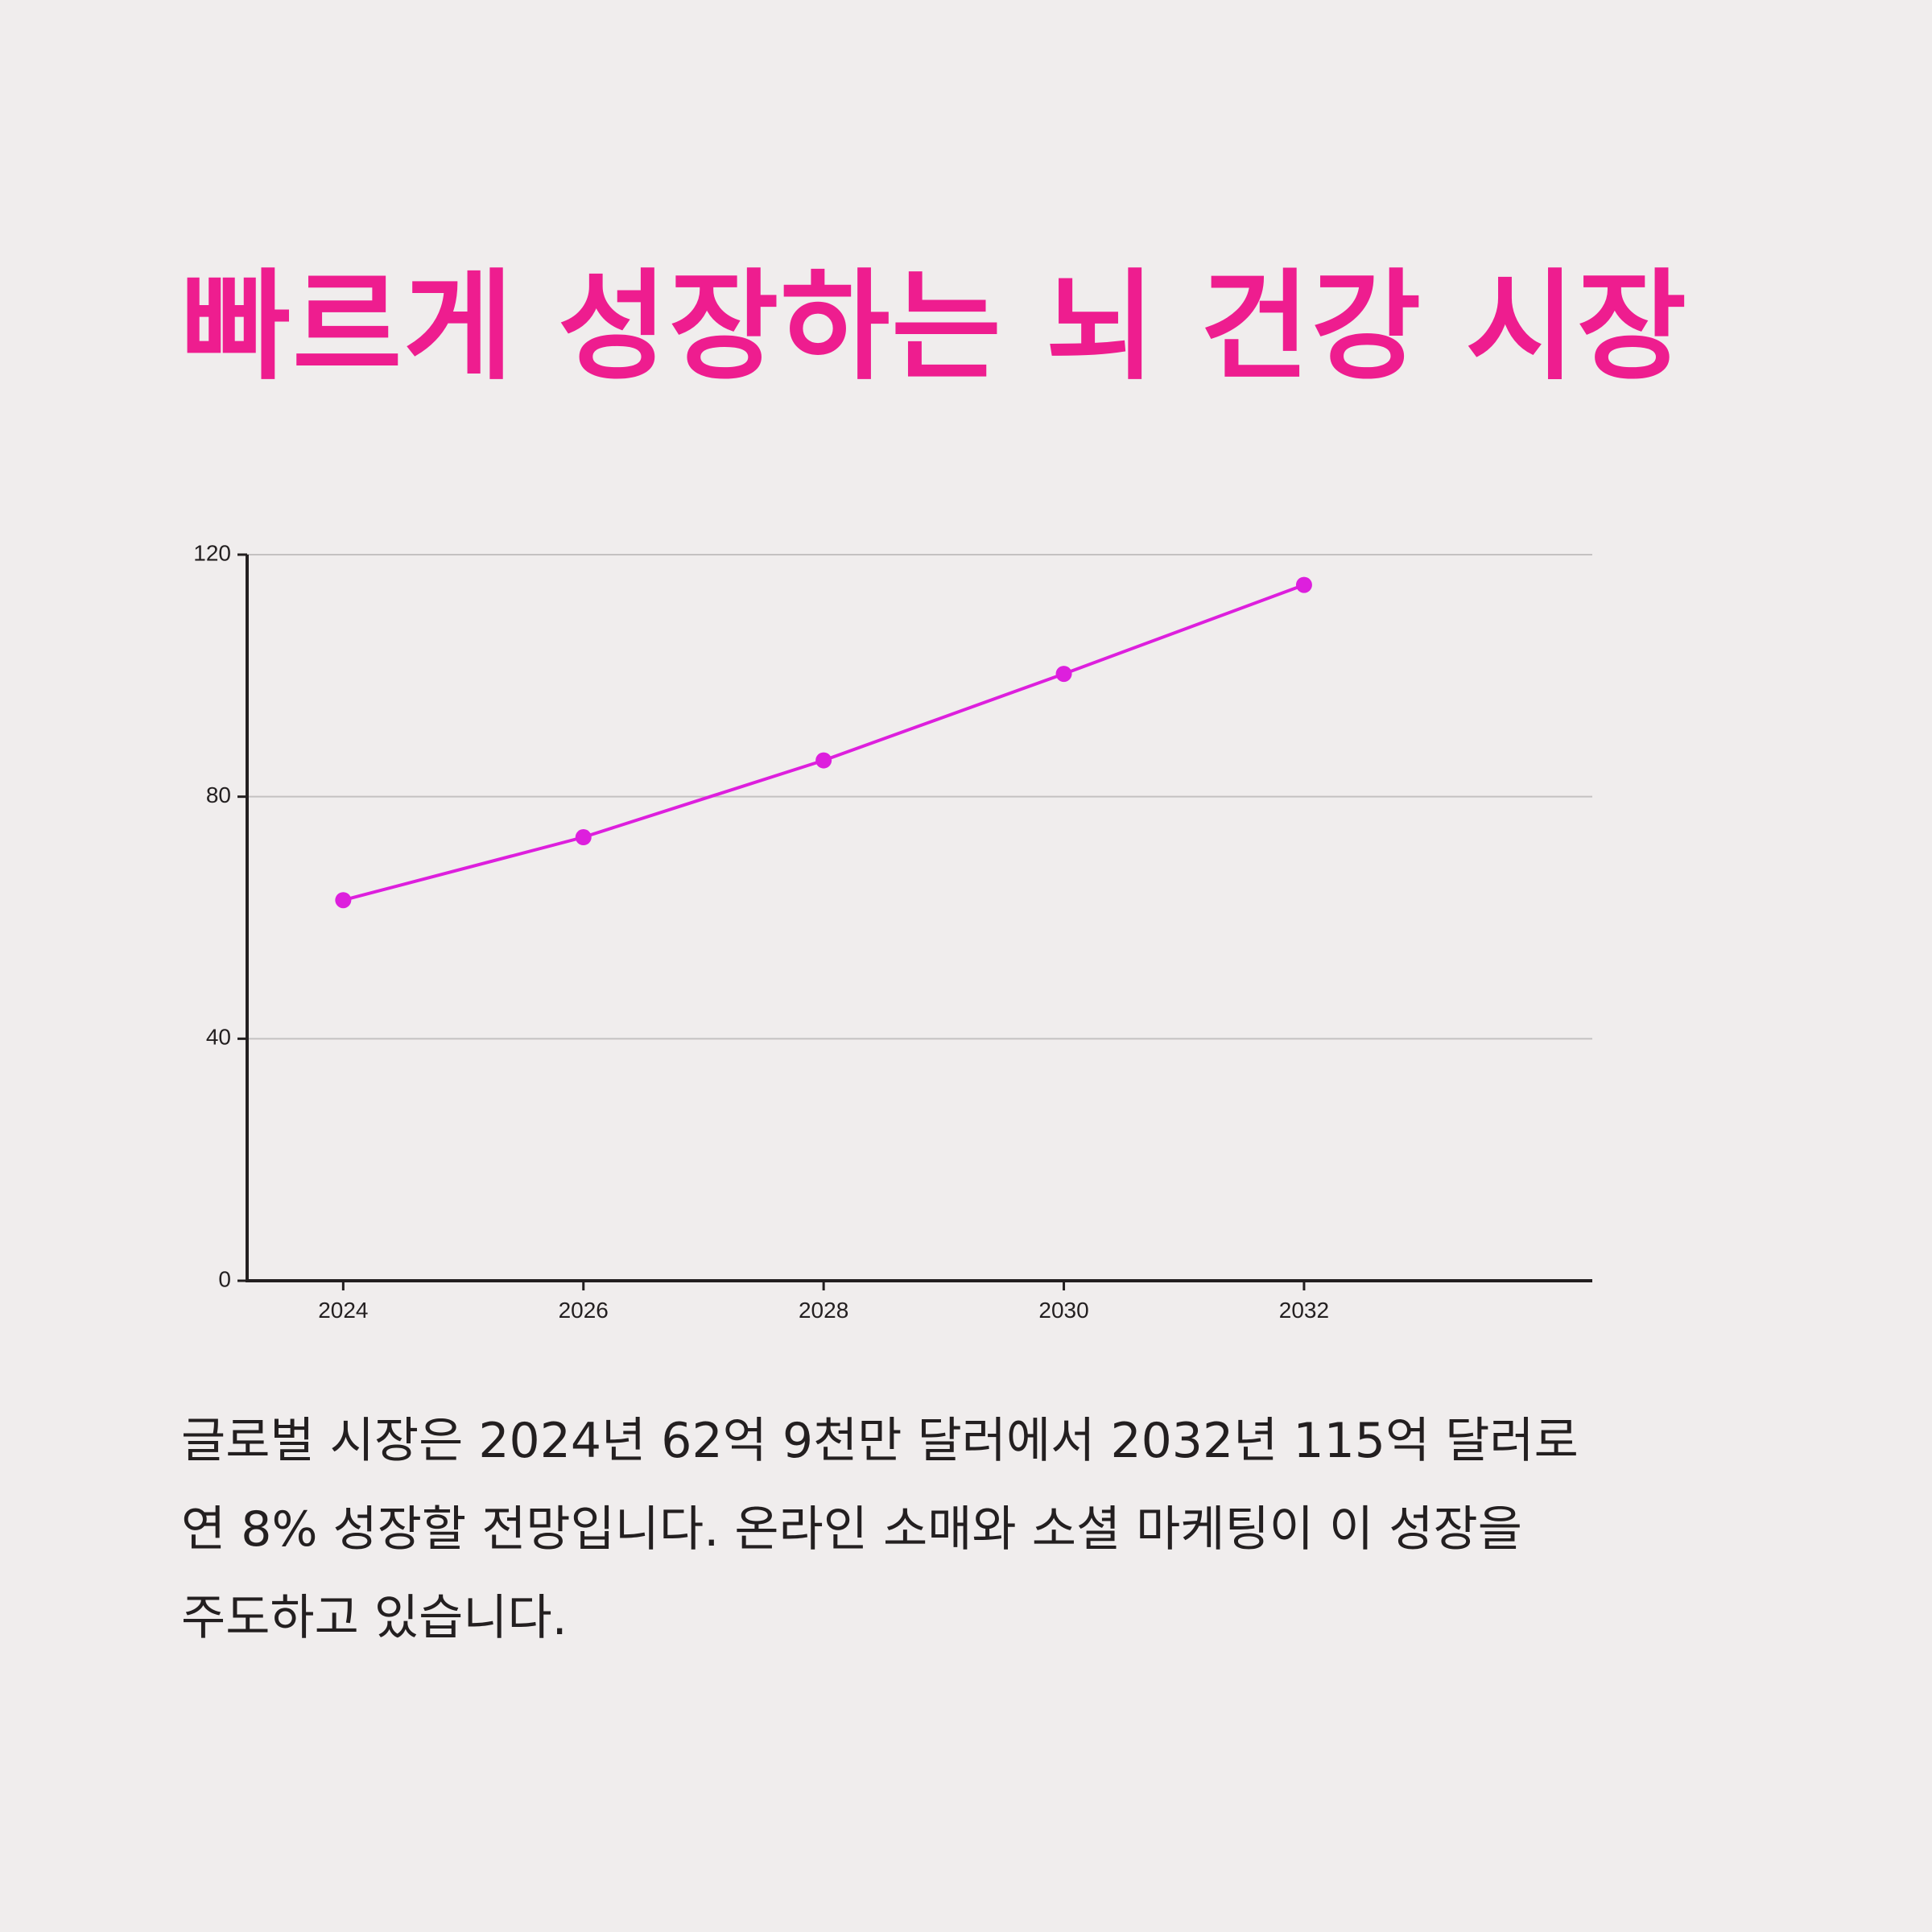 Image resolution: width=1932 pixels, height=1932 pixels. What do you see at coordinates (1063, 1310) in the screenshot?
I see `x-tick-label: 2030` at bounding box center [1063, 1310].